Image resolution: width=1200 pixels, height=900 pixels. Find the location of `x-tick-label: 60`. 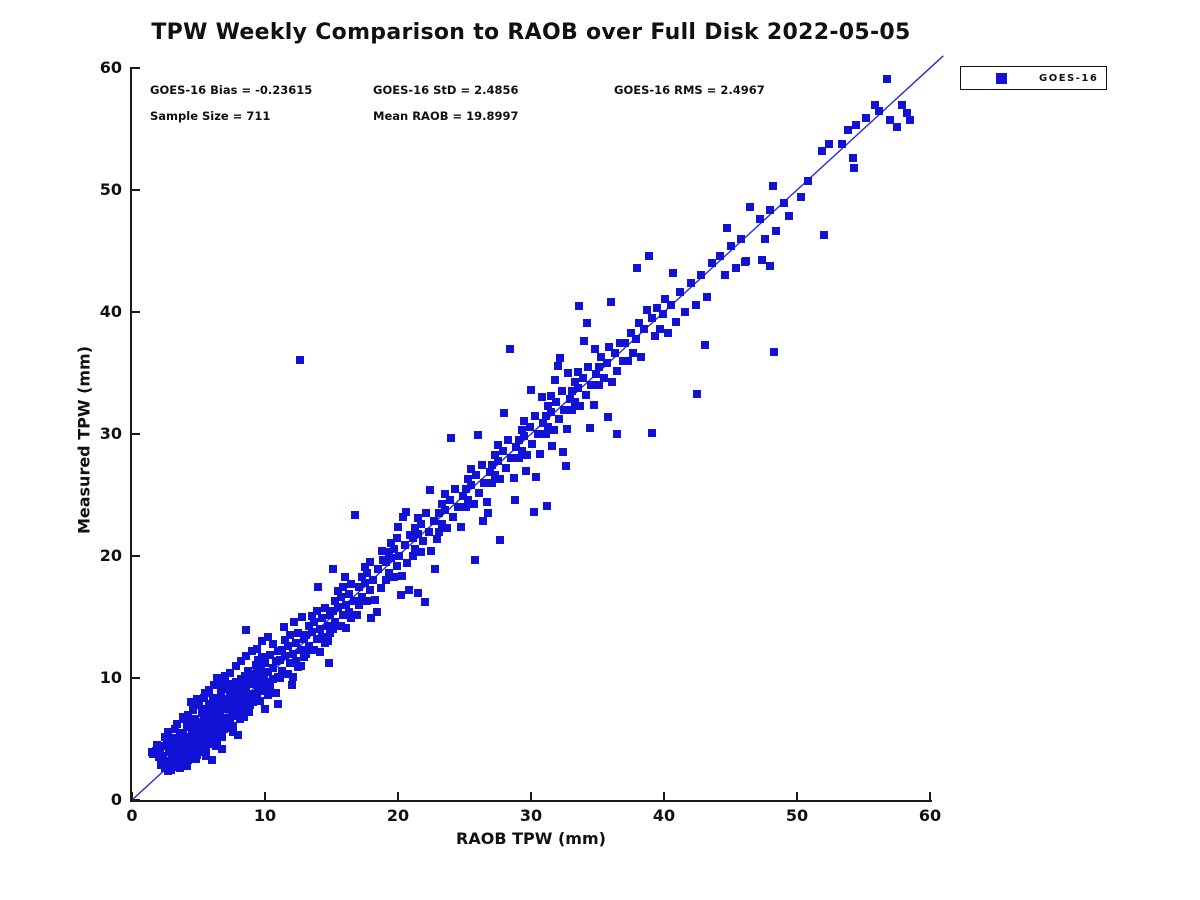

x-tick-label: 60 is located at coordinates (930, 815).